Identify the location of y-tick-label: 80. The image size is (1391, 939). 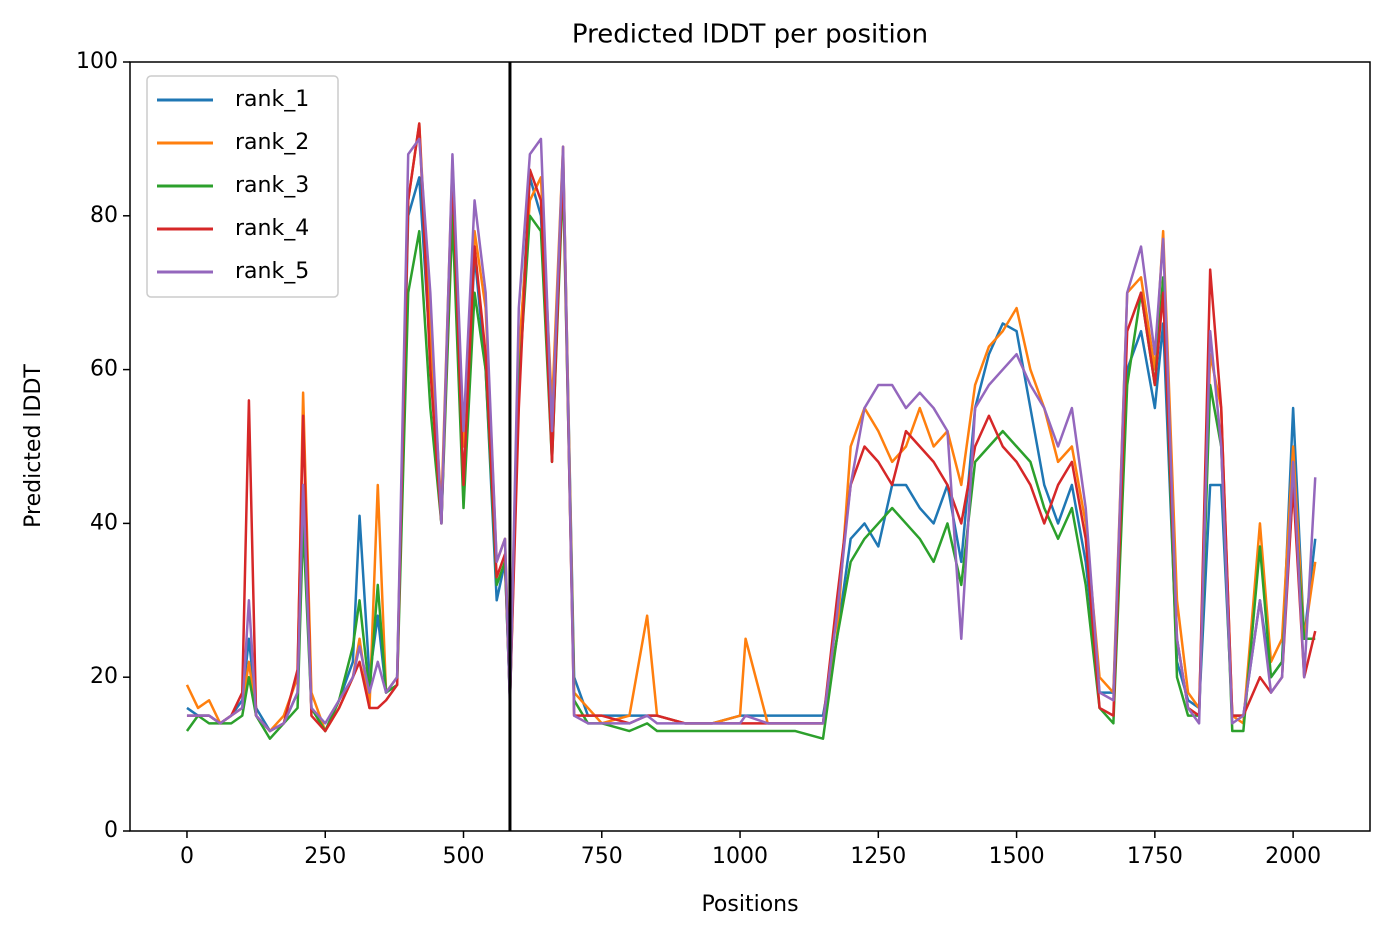
(104, 215).